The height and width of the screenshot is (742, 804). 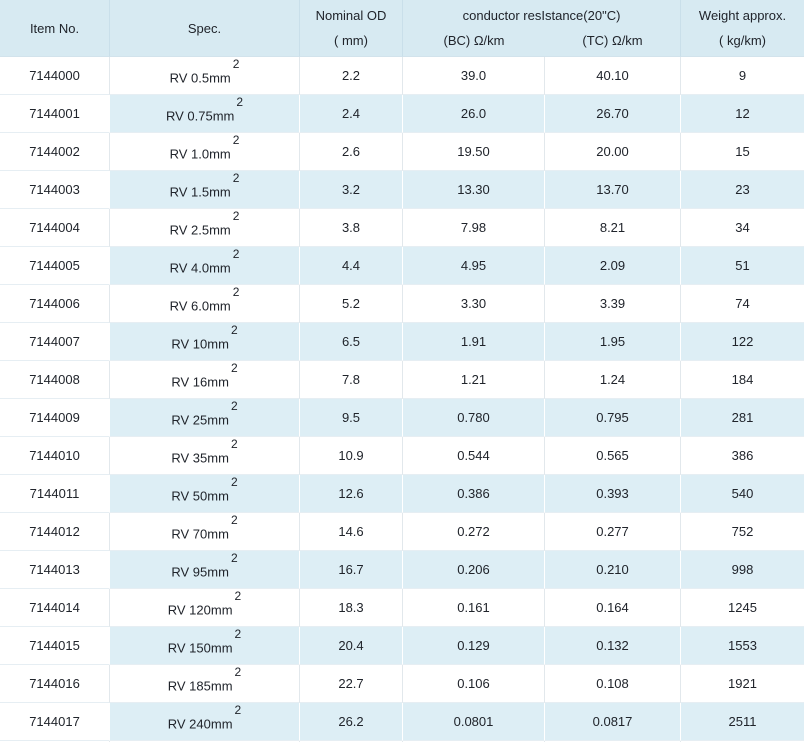 I want to click on table-row: 7144011 RV 50mm2 12.6 0.386 0.393 540, so click(x=402, y=494).